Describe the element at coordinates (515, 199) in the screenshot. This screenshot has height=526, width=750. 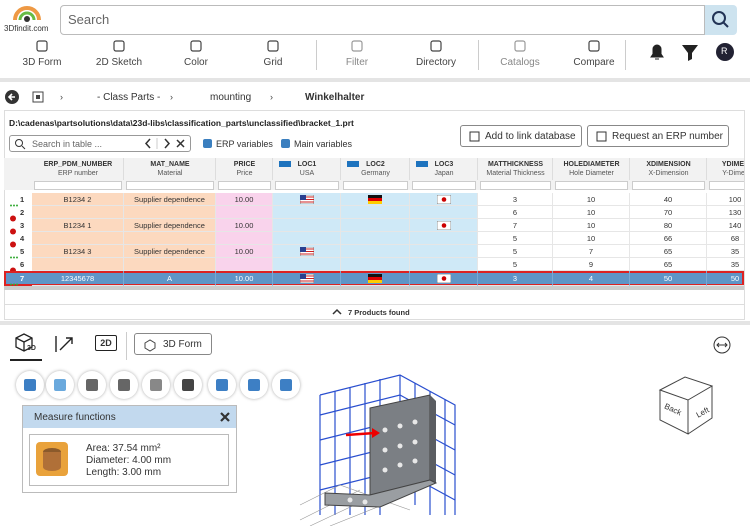
I see `table-cell: 3` at that location.